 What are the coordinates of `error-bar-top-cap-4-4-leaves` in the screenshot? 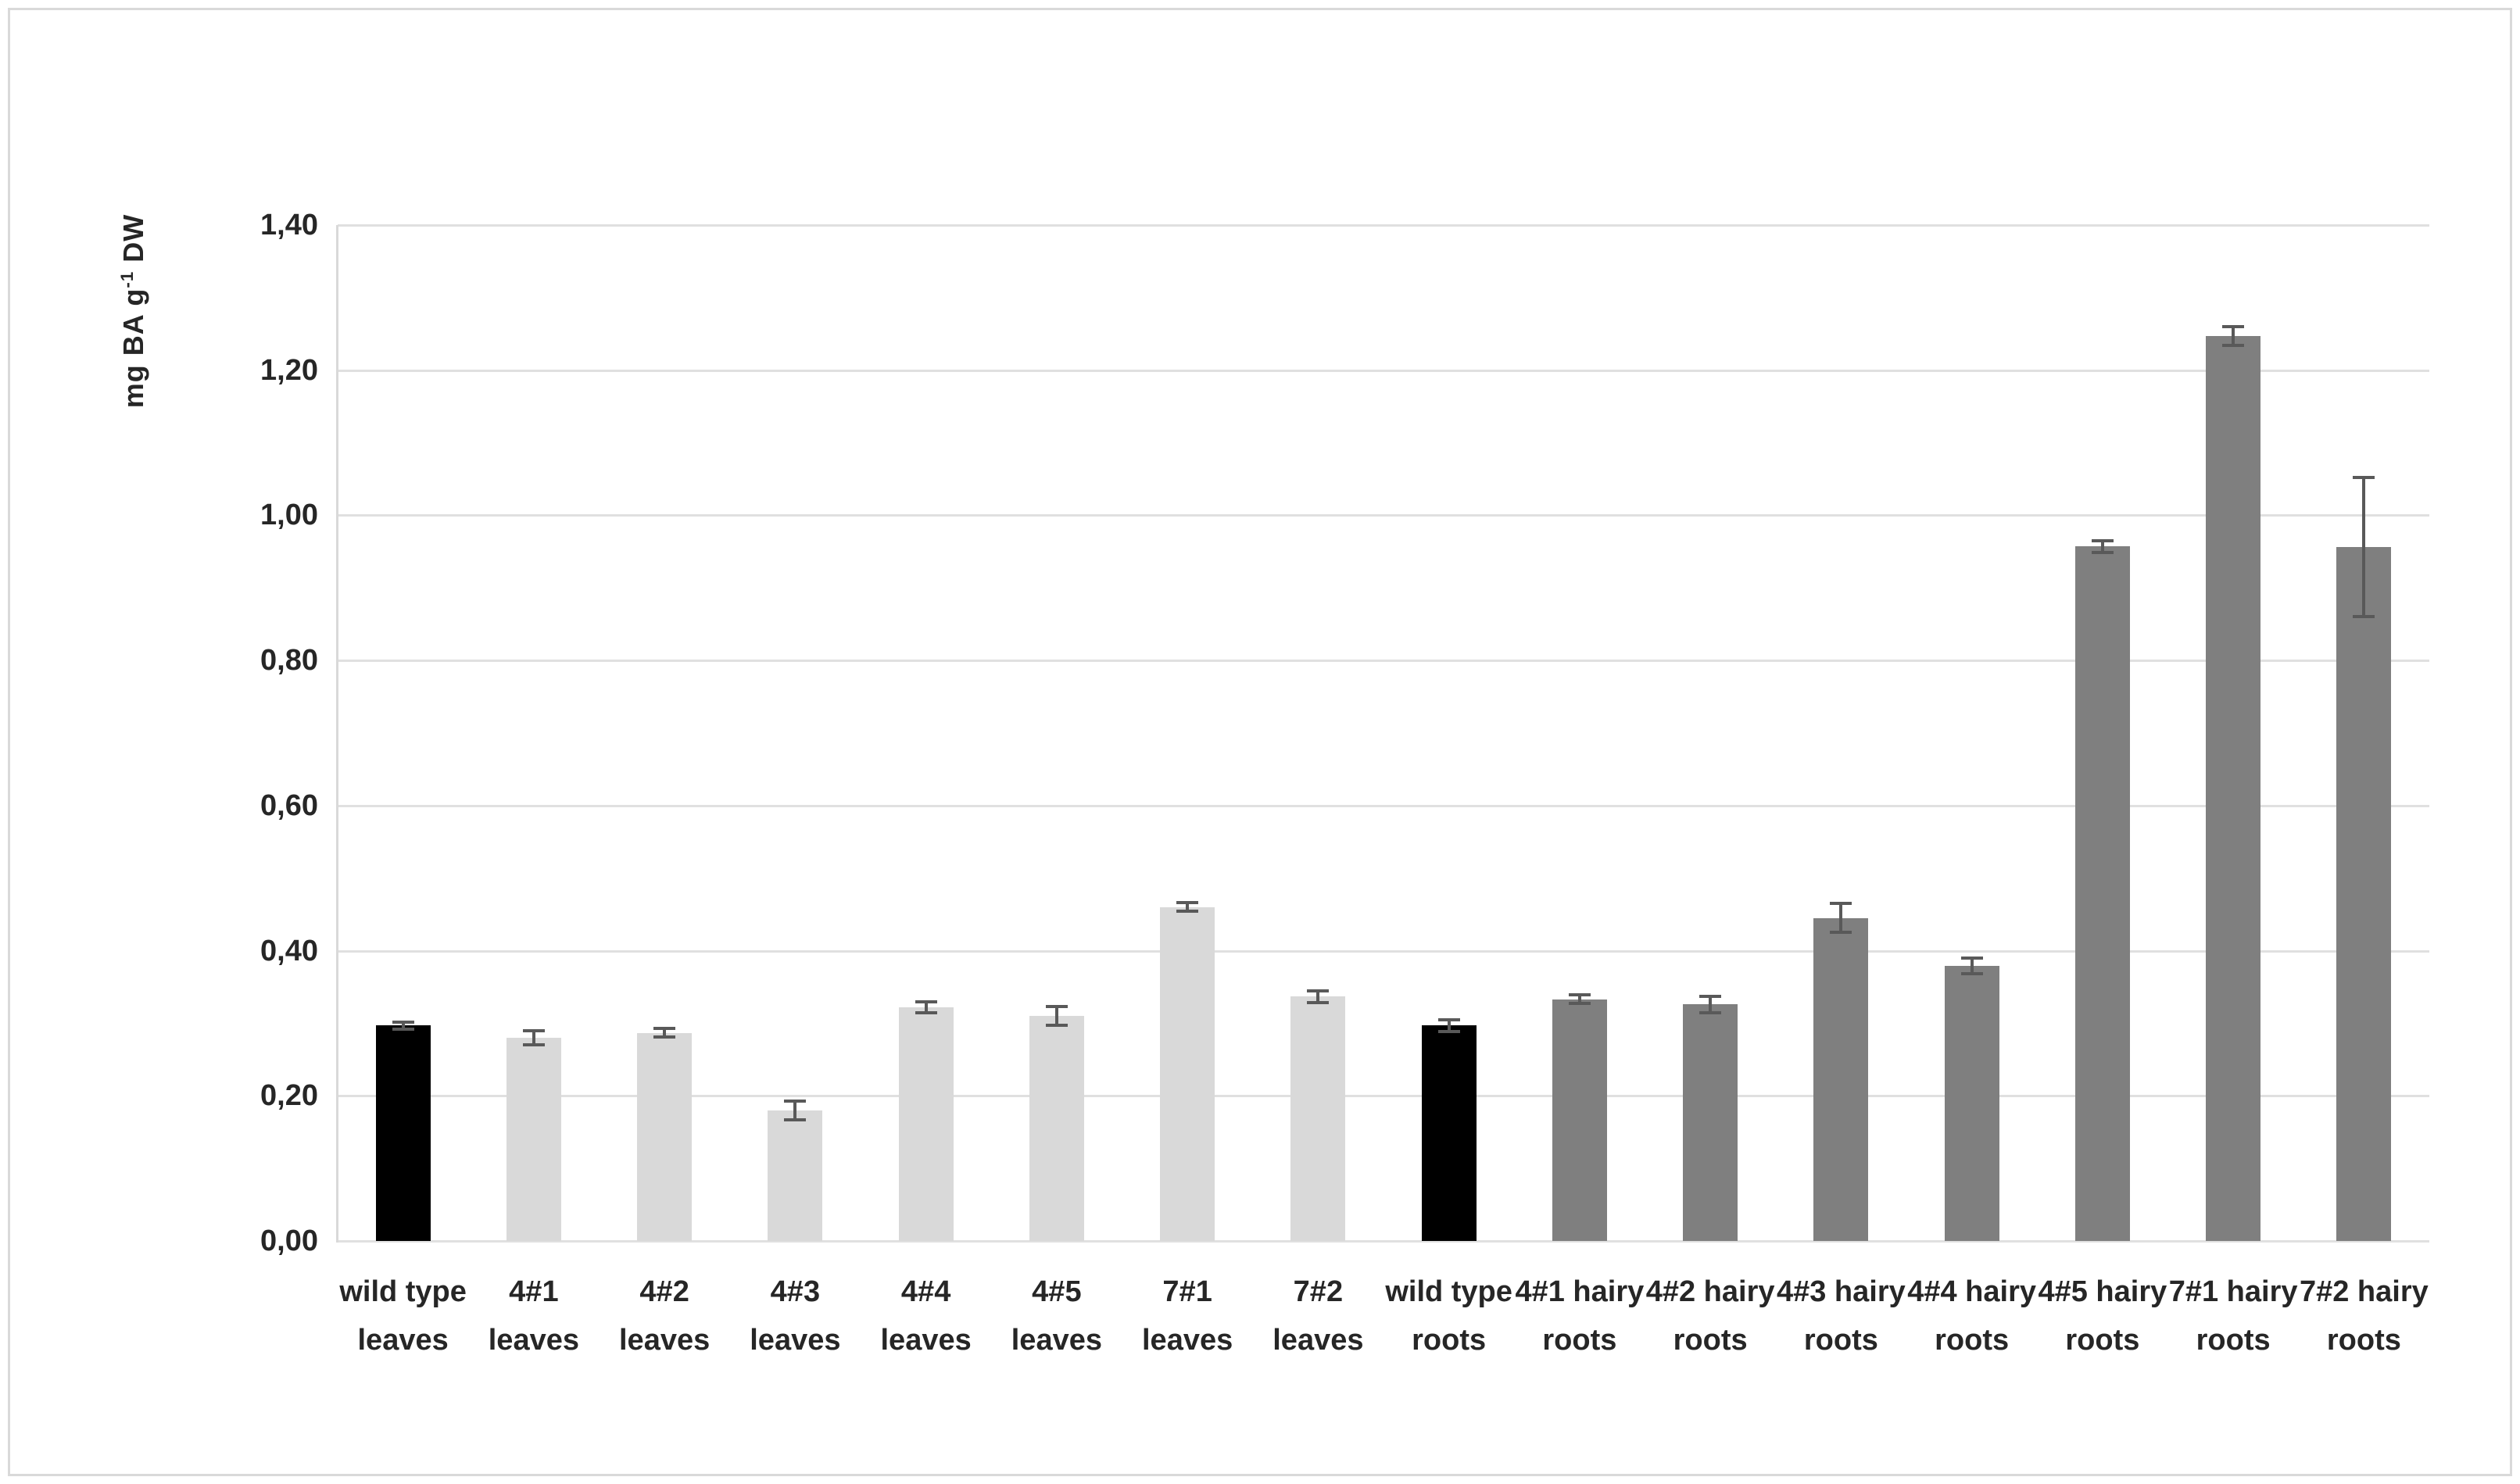 It's located at (926, 1001).